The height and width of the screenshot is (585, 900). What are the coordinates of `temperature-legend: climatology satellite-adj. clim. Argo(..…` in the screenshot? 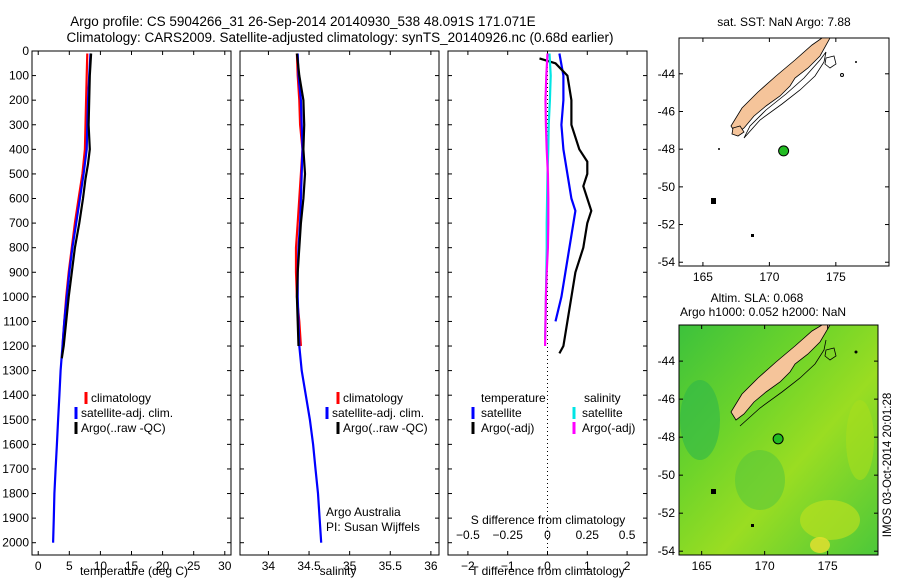 It's located at (123, 413).